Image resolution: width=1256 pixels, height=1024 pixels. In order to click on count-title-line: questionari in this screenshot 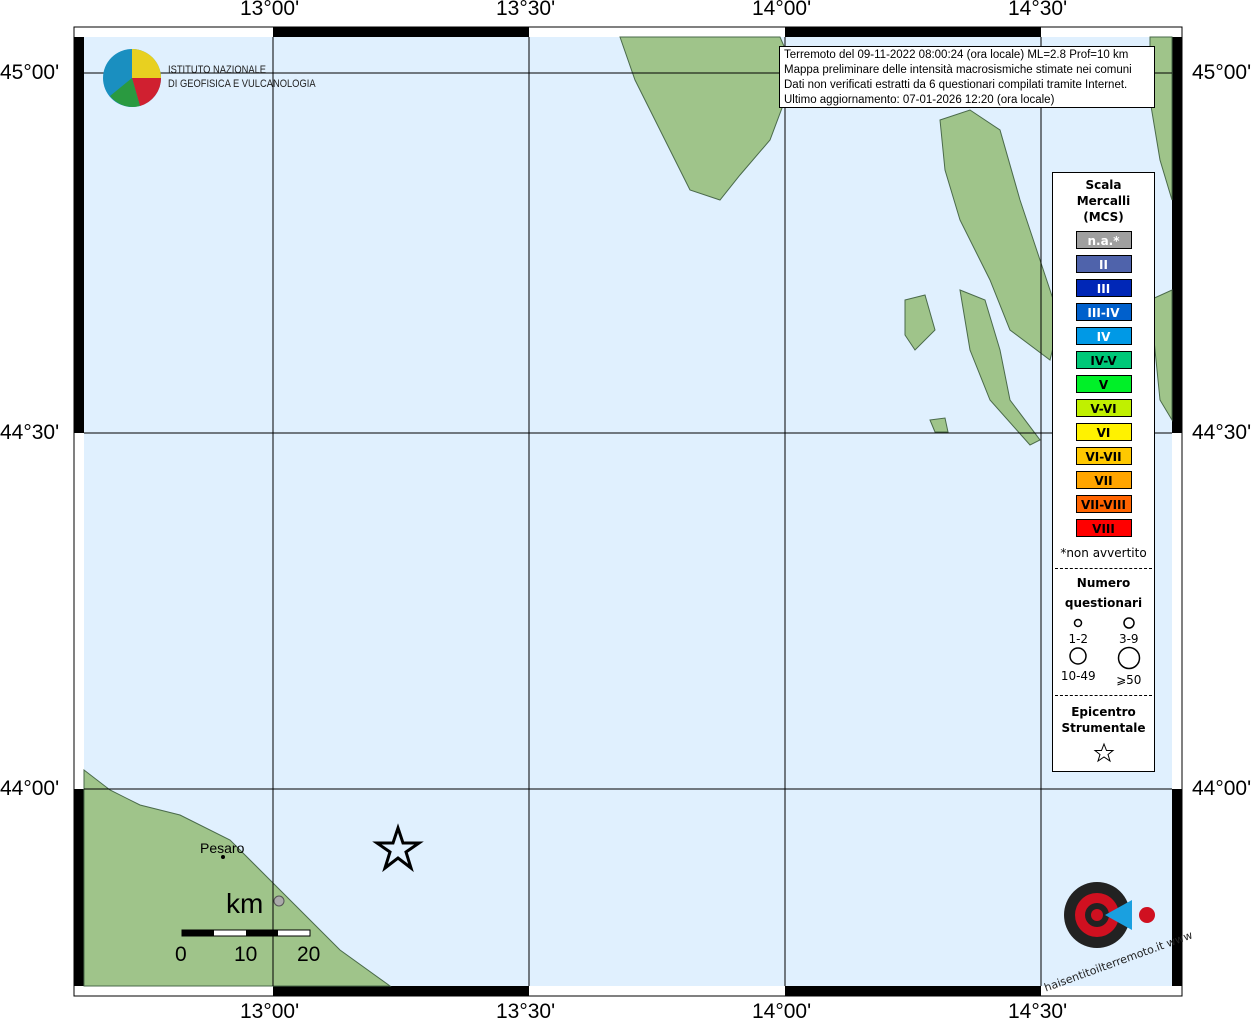, I will do `click(1103, 603)`.